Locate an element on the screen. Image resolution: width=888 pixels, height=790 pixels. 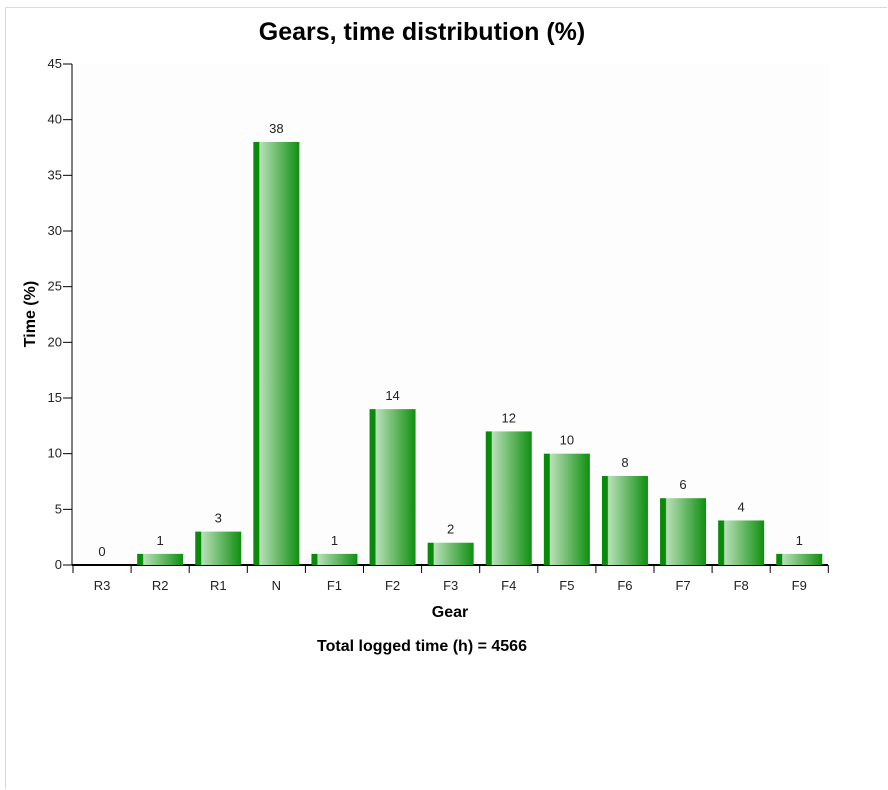
bar-value-label: 10 is located at coordinates (567, 440).